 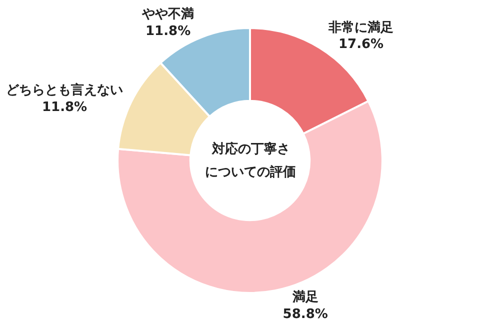 What do you see at coordinates (361, 44) in the screenshot?
I see `data-label: 17.6%` at bounding box center [361, 44].